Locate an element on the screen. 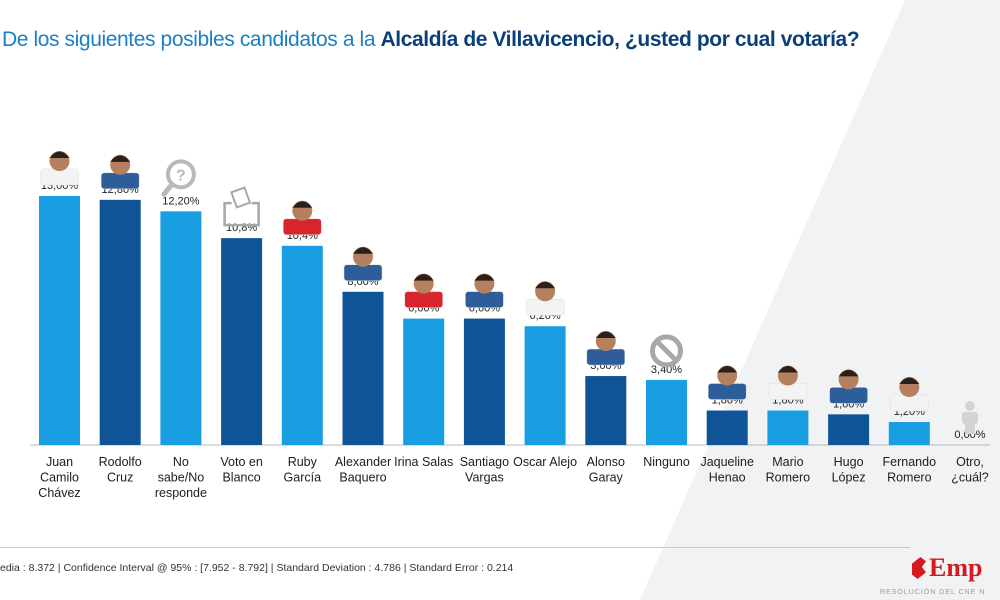  data-label: 12,20% is located at coordinates (181, 201).